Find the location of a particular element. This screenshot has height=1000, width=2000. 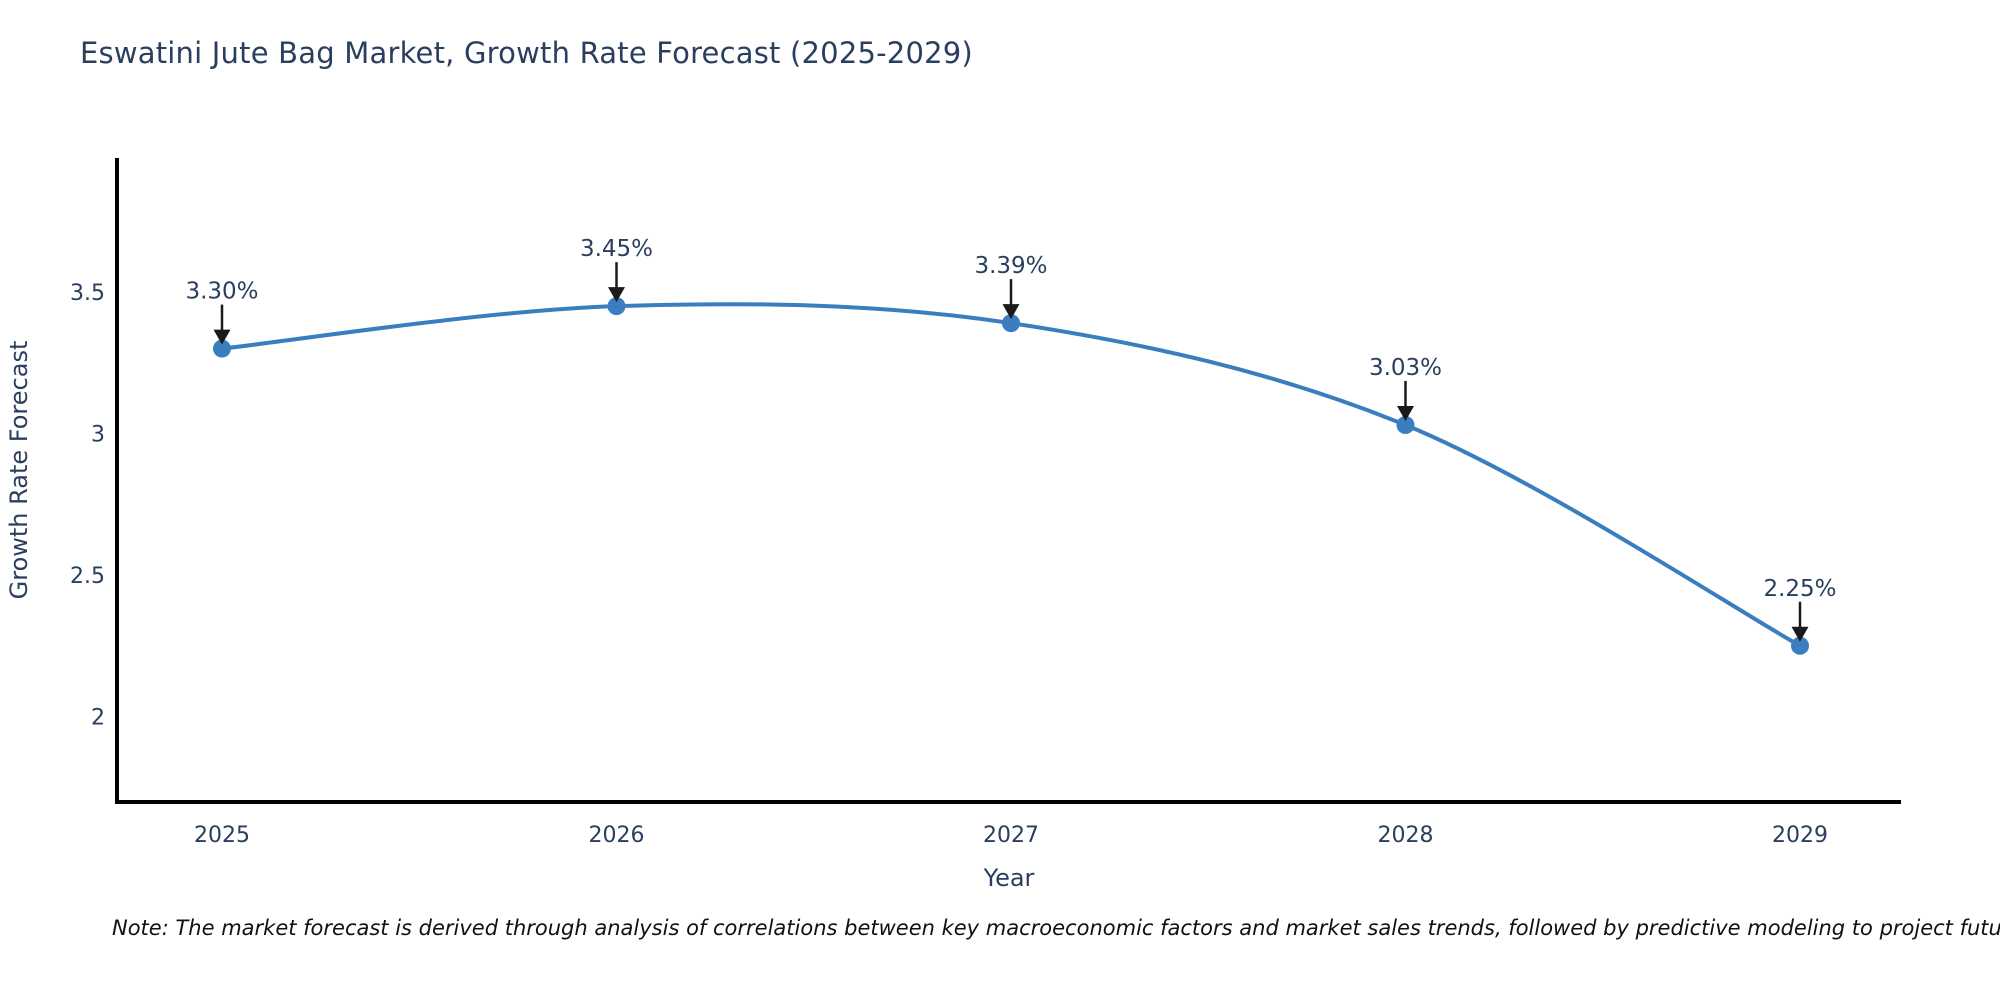

data-point-label: 3.45% is located at coordinates (616, 249).